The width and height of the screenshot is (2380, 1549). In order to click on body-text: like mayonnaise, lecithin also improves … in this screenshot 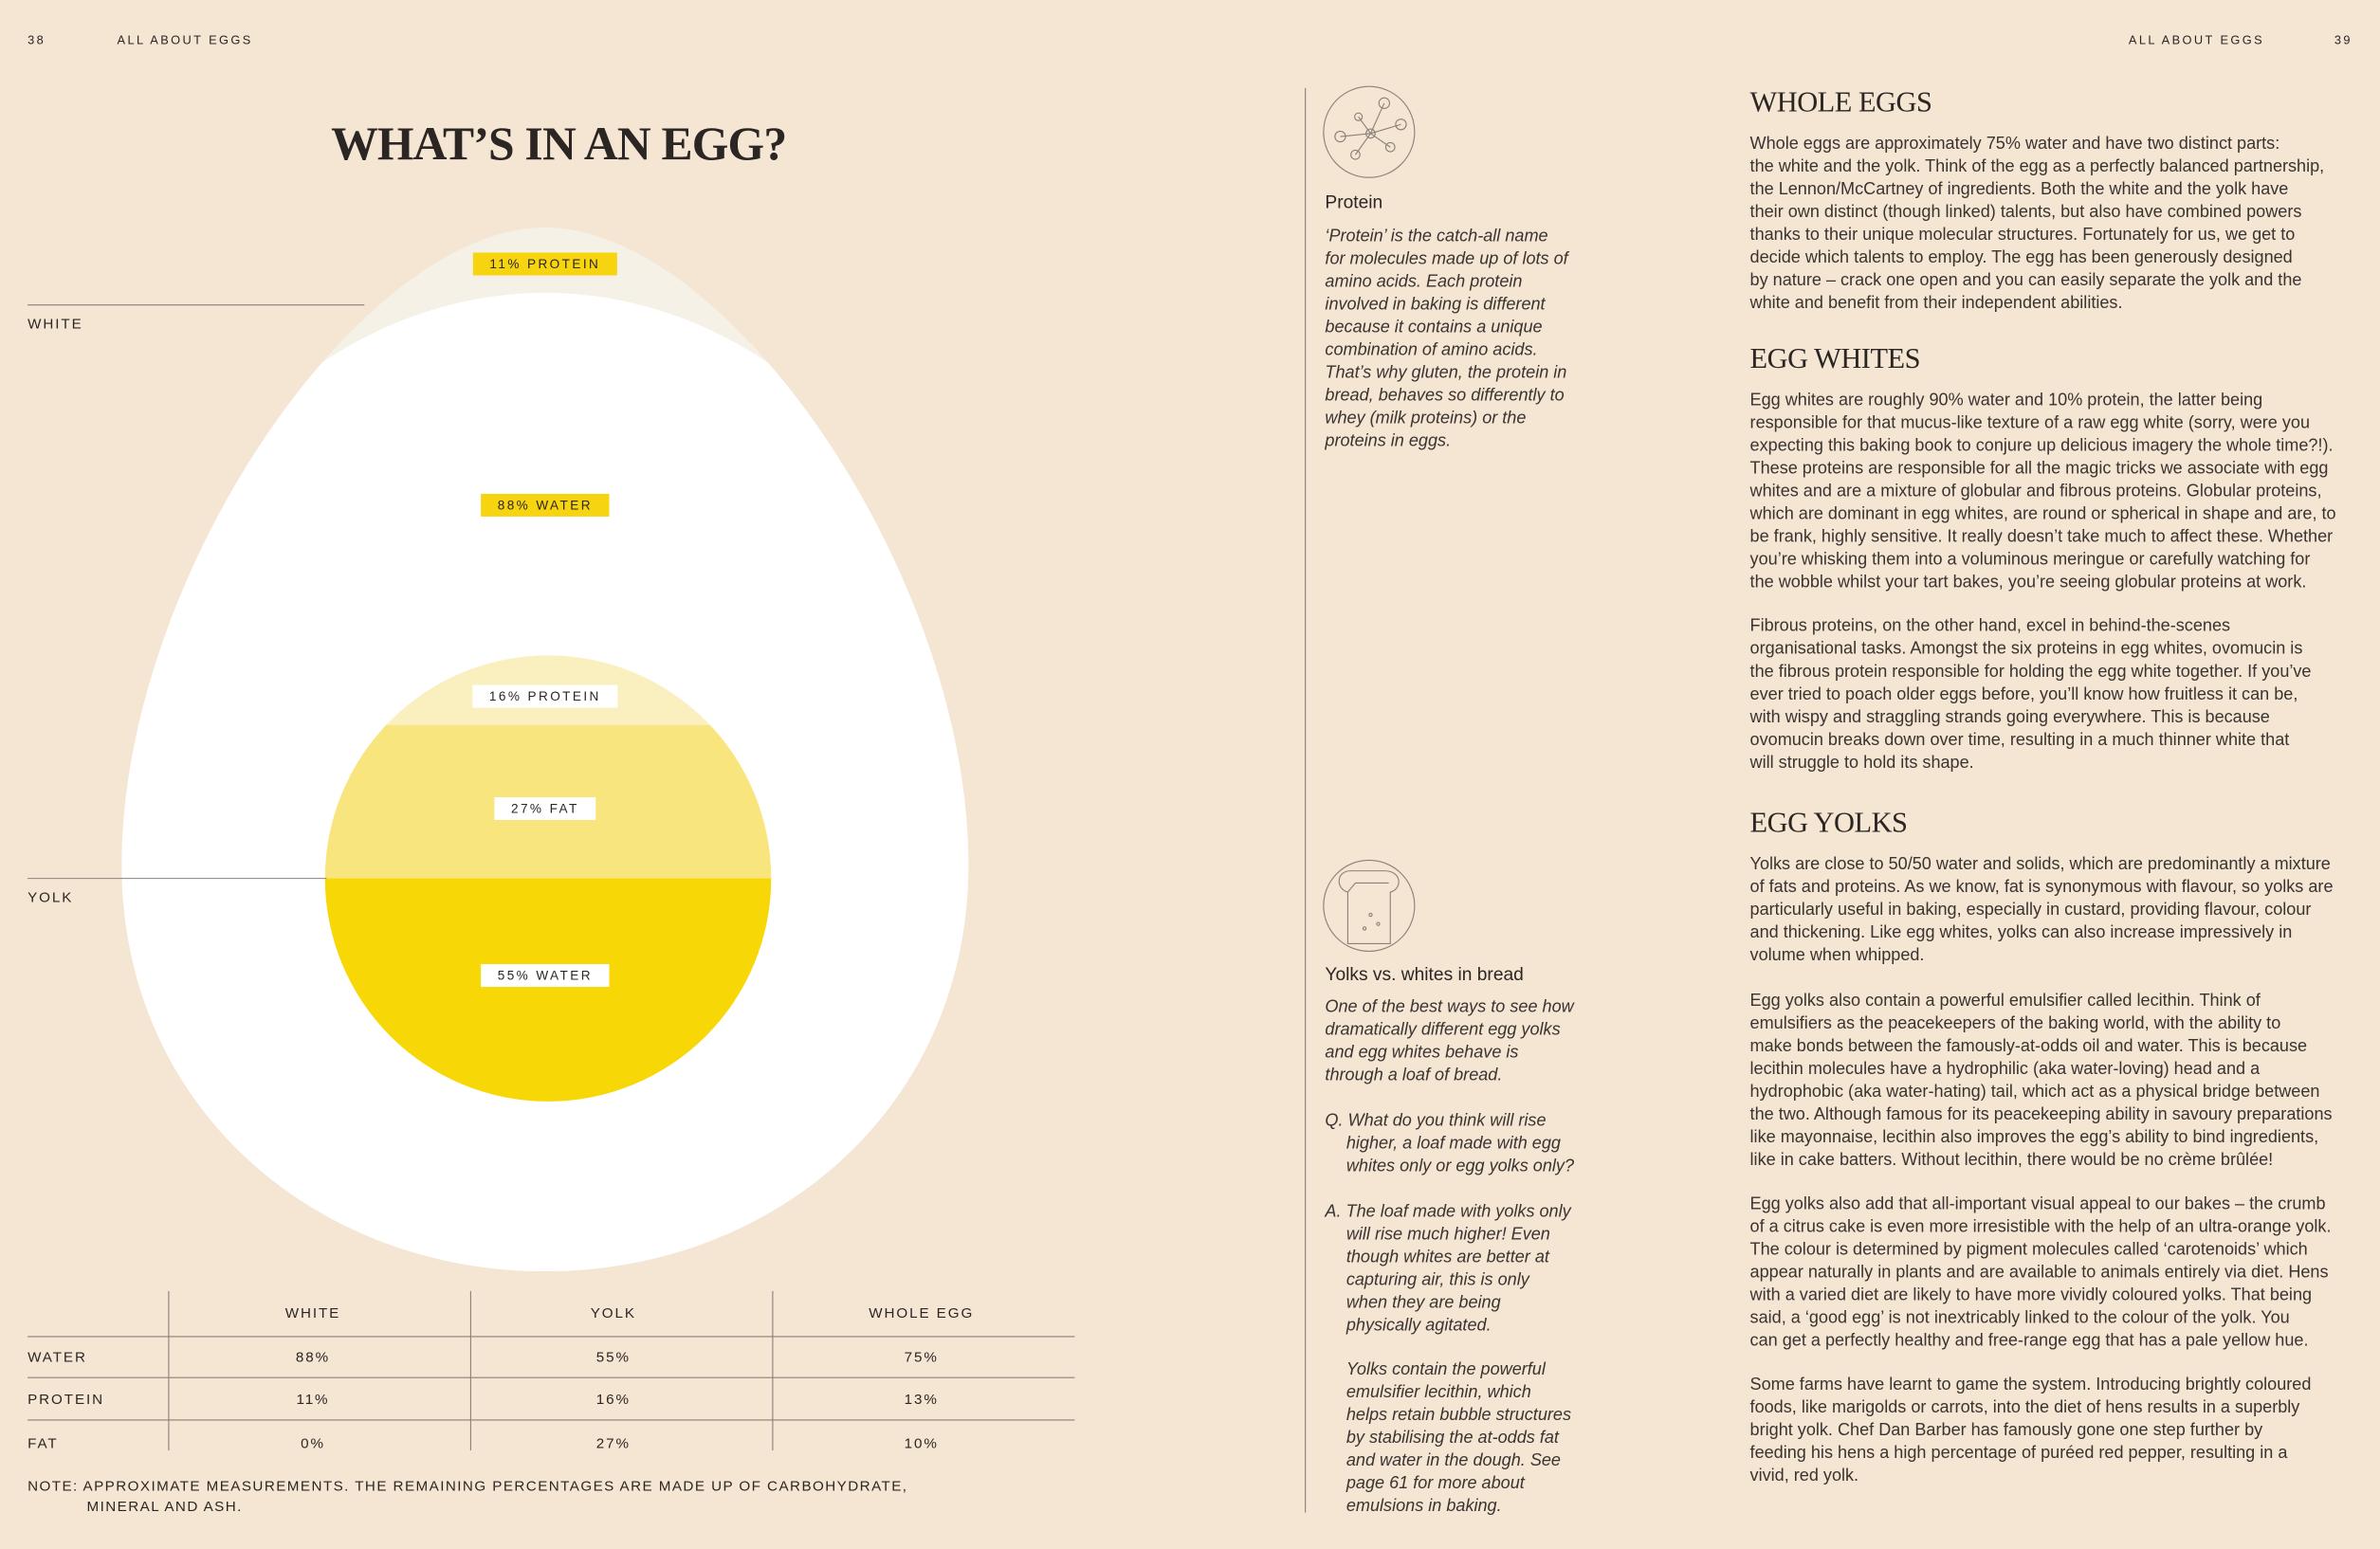, I will do `click(2034, 1136)`.